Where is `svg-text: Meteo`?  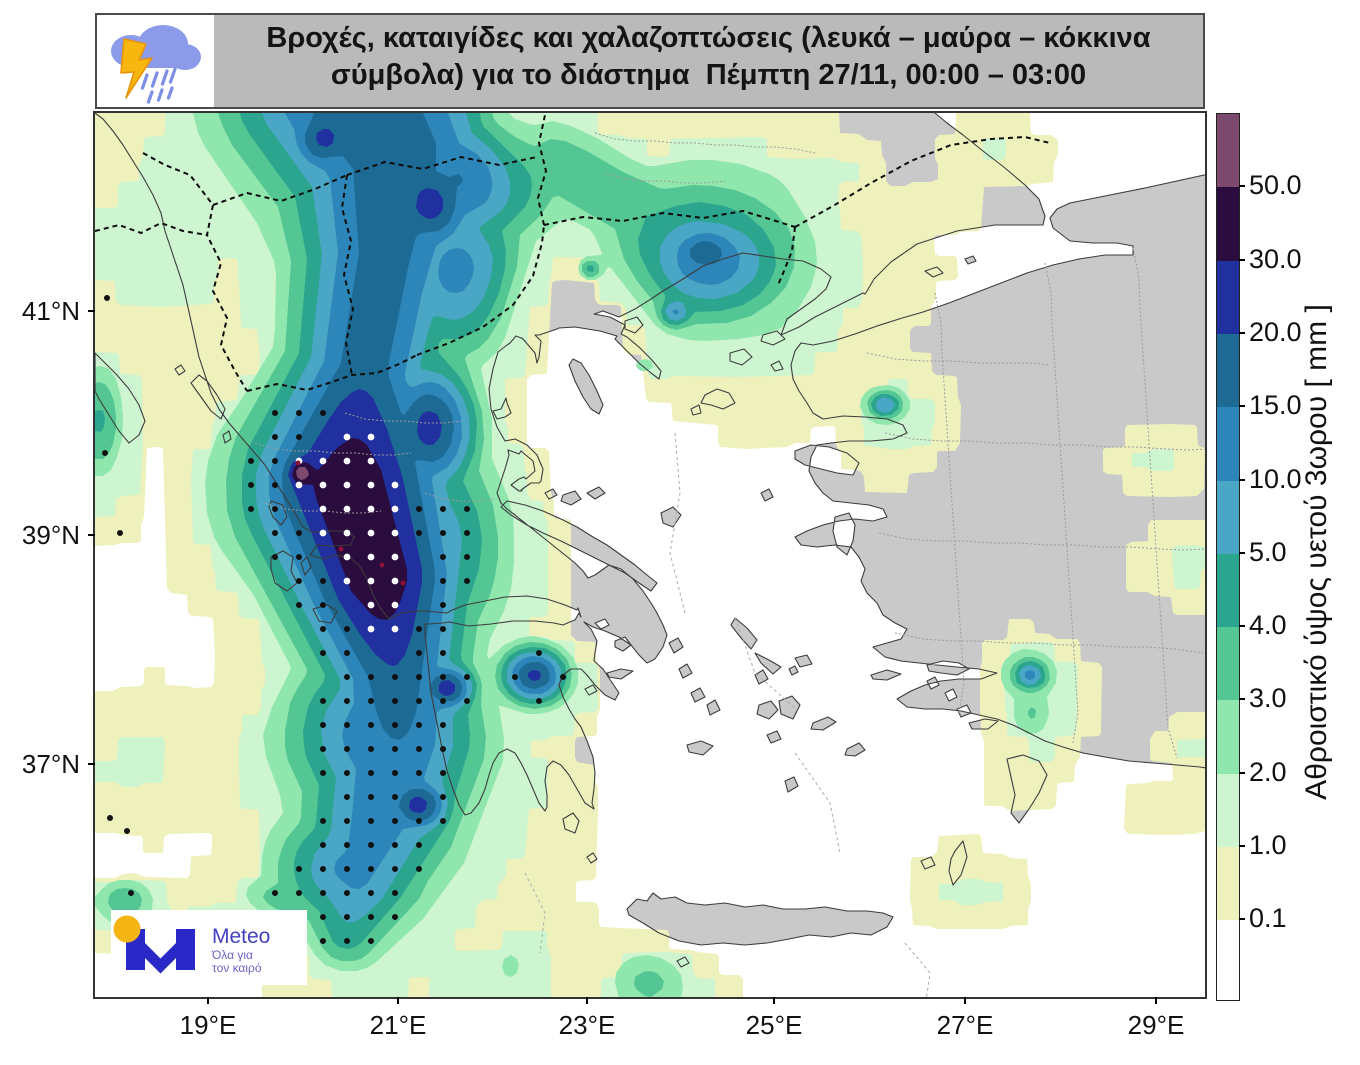
svg-text: Meteo is located at coordinates (241, 936).